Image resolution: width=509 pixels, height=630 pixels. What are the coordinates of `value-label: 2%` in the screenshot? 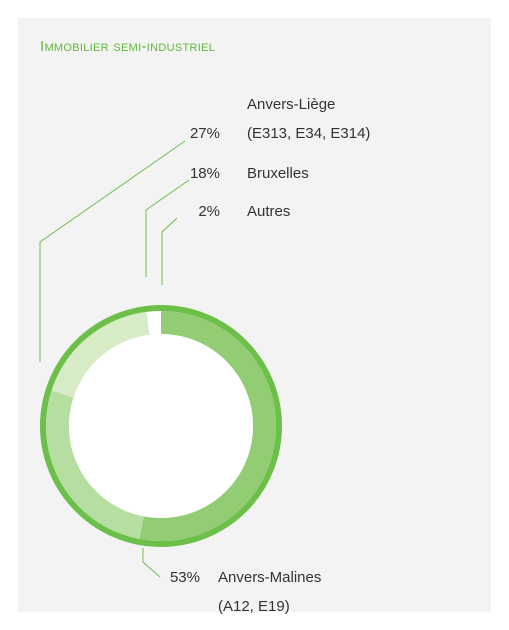 It's located at (209, 211).